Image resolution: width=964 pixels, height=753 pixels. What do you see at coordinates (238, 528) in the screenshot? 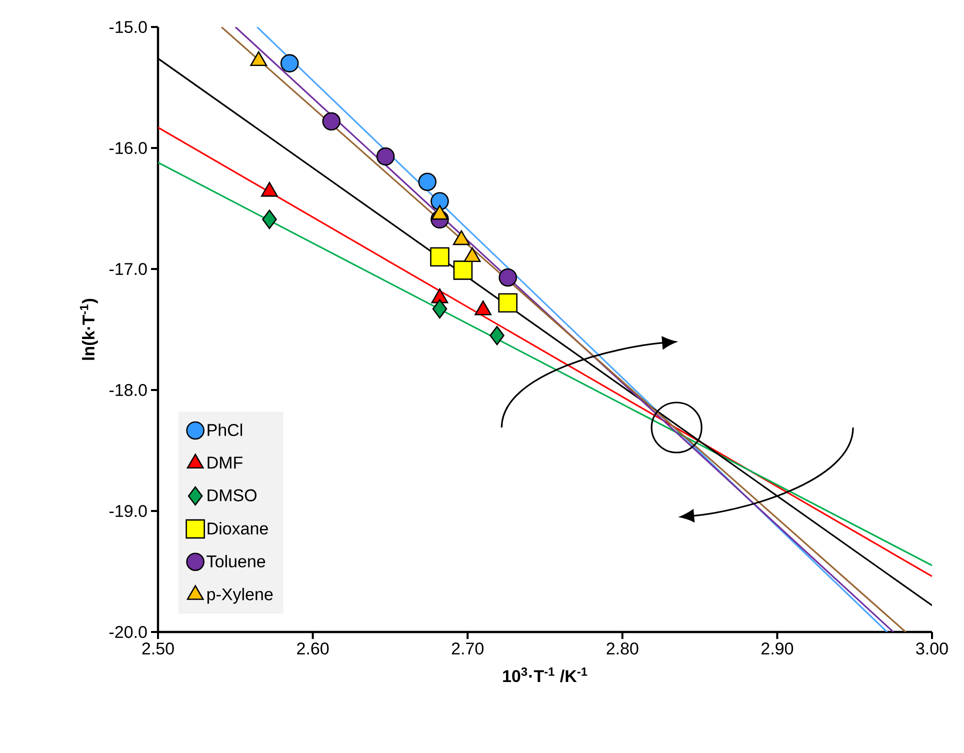
I see `legend-label: Dioxane` at bounding box center [238, 528].